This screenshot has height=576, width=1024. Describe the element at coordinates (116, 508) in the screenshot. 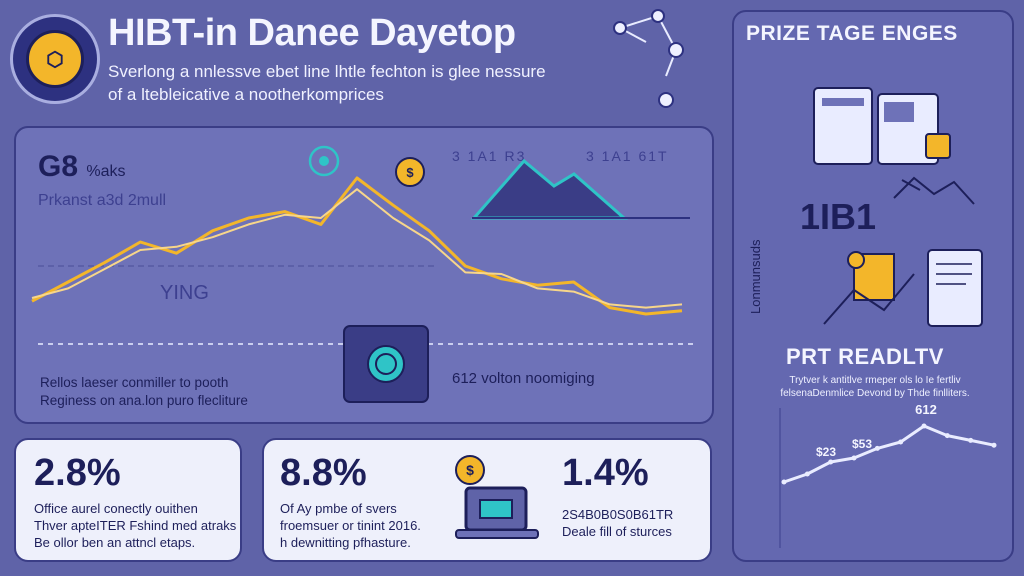

I see `stat-desc-line: Office aurel conectly ouithen` at that location.